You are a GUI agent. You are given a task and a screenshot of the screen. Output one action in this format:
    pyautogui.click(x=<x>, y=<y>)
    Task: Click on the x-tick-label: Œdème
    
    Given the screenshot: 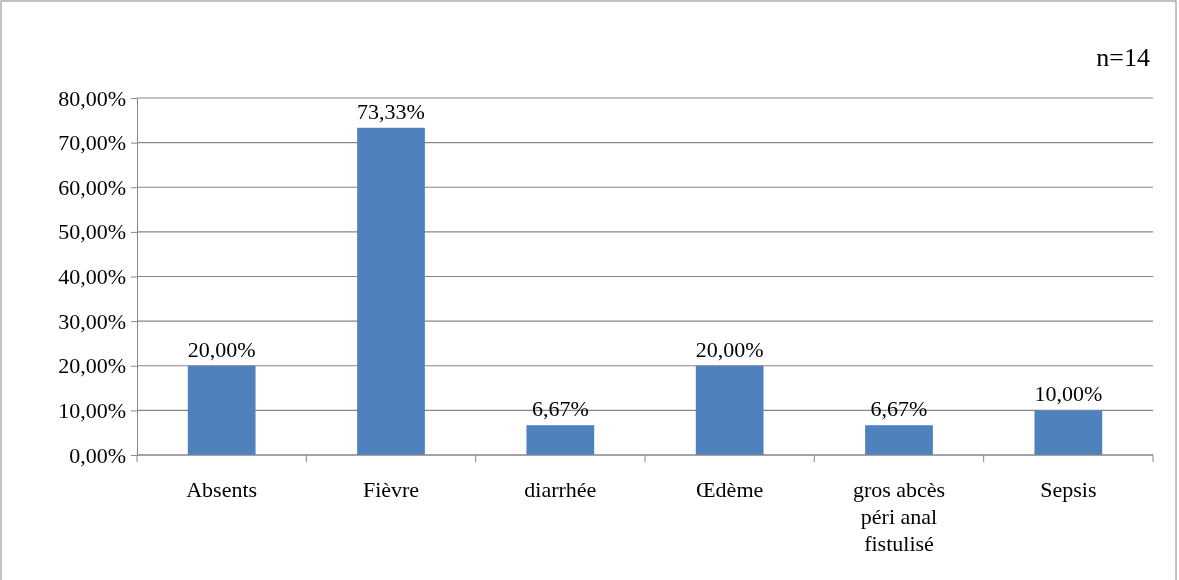 What is the action you would take?
    pyautogui.click(x=730, y=489)
    